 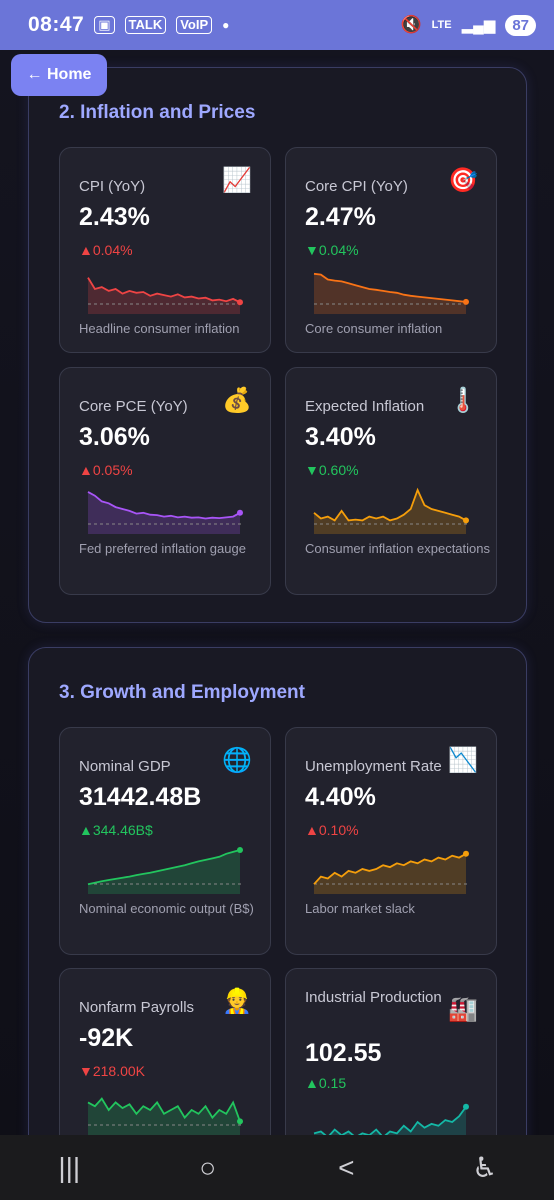 What do you see at coordinates (157, 112) in the screenshot?
I see `section-title: 2. Inflation and Prices` at bounding box center [157, 112].